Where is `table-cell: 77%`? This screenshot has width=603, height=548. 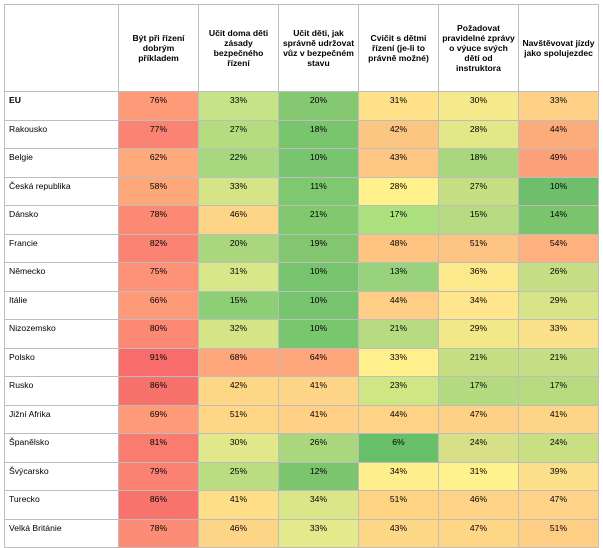
table-cell: 77% is located at coordinates (158, 134).